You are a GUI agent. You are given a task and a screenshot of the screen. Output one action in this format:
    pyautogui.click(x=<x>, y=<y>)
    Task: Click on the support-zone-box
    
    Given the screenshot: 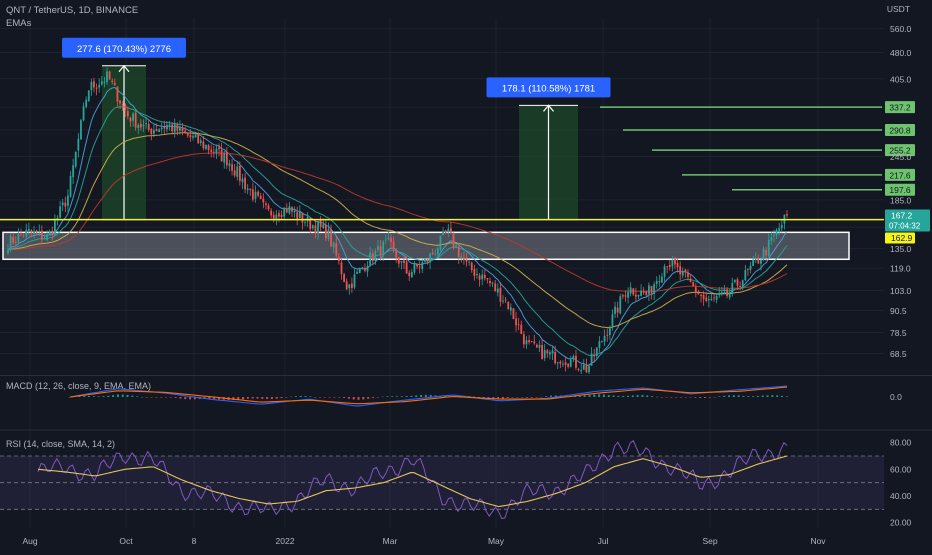 What is the action you would take?
    pyautogui.click(x=426, y=246)
    